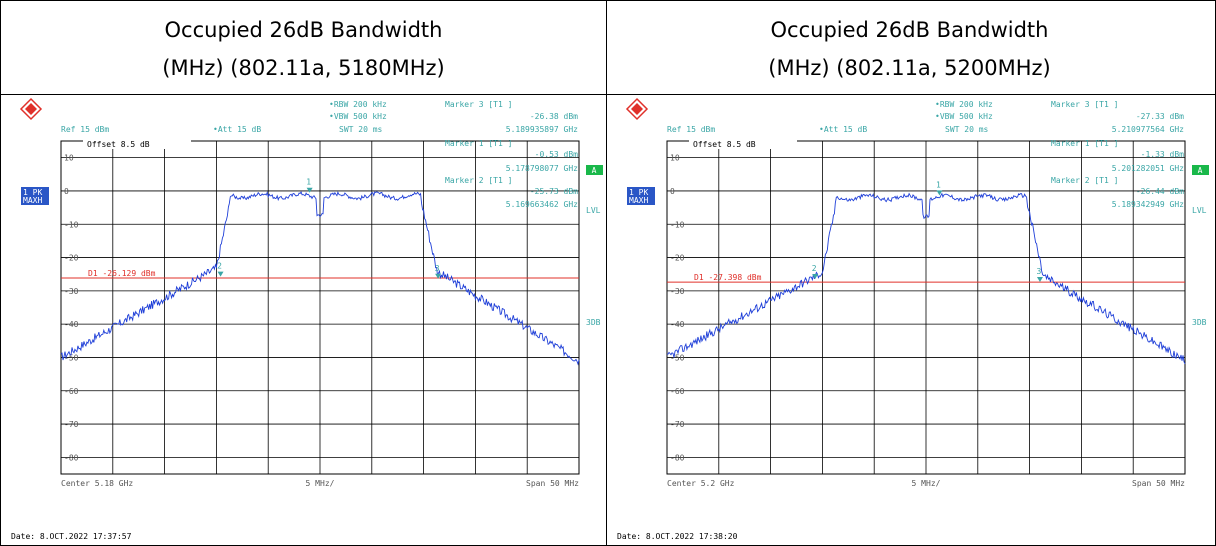 The height and width of the screenshot is (546, 1216). What do you see at coordinates (701, 483) in the screenshot?
I see `center-frequency-text: Center 5.2 GHz` at bounding box center [701, 483].